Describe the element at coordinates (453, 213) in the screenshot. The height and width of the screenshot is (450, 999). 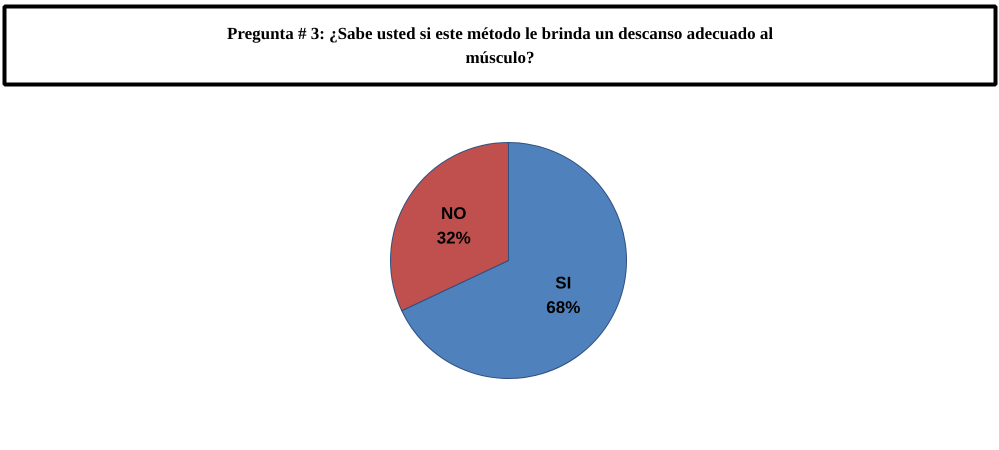
I see `slice-label: NO` at that location.